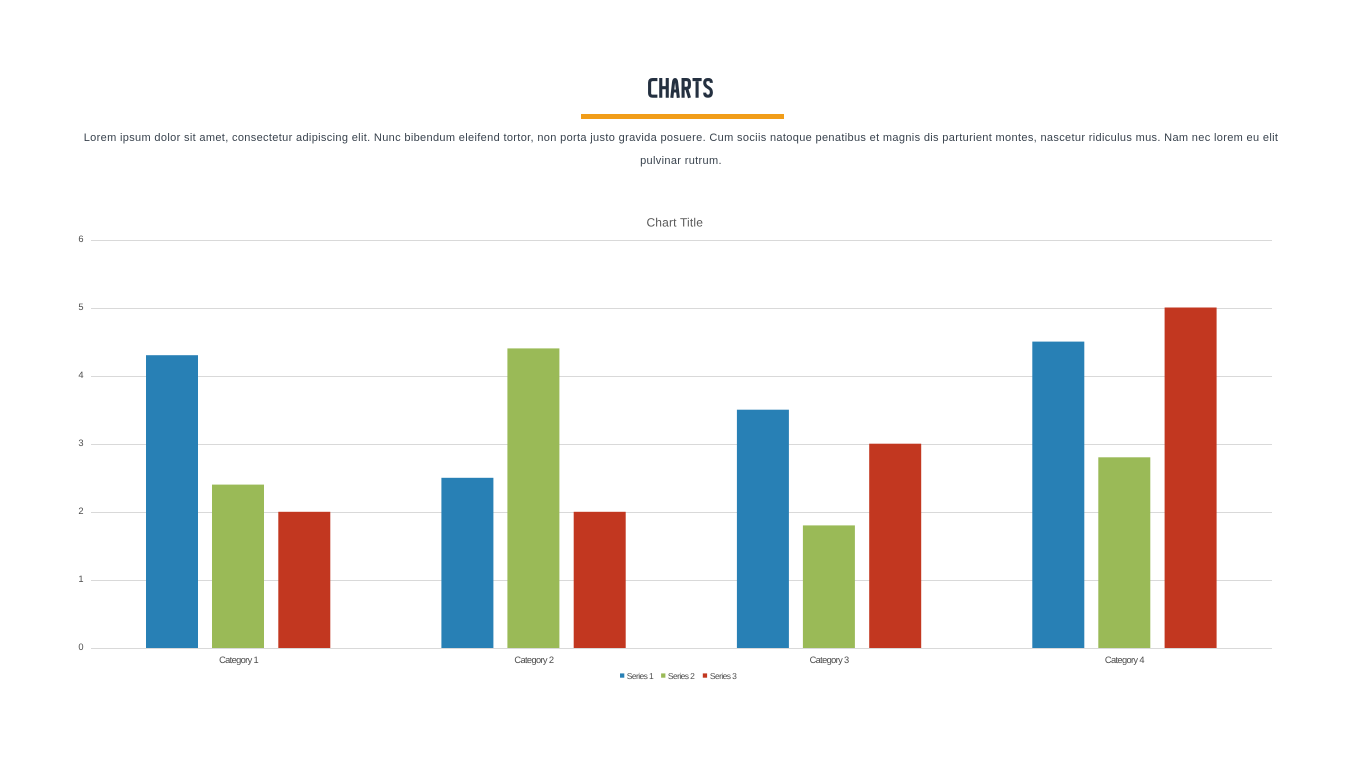 This screenshot has height=768, width=1362. Describe the element at coordinates (640, 676) in the screenshot. I see `svg-text: Series 1` at that location.